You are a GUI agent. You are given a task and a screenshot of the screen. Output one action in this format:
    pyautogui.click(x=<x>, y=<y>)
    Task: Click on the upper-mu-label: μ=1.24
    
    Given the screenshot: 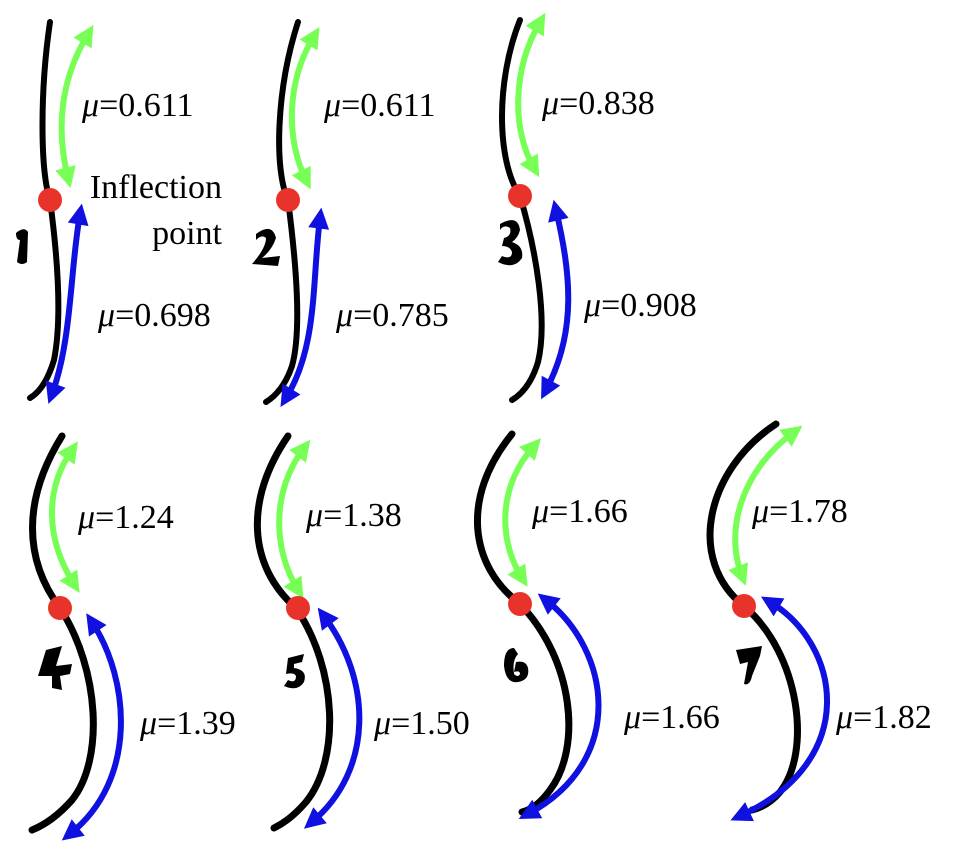 What is the action you would take?
    pyautogui.click(x=125, y=517)
    